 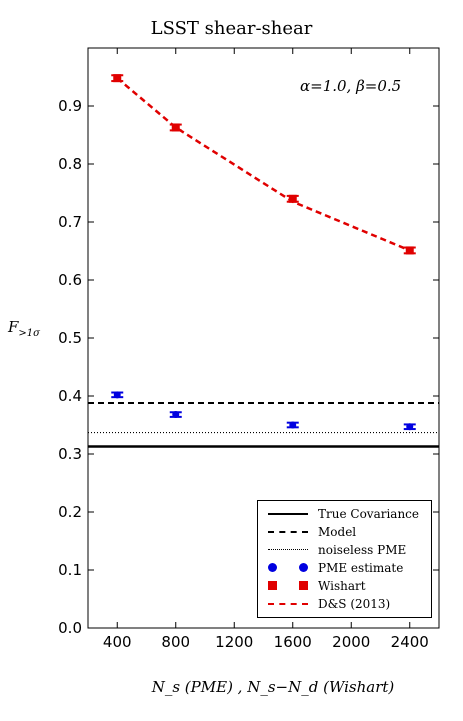 What do you see at coordinates (288, 532) in the screenshot?
I see `legend-key-dashed` at bounding box center [288, 532].